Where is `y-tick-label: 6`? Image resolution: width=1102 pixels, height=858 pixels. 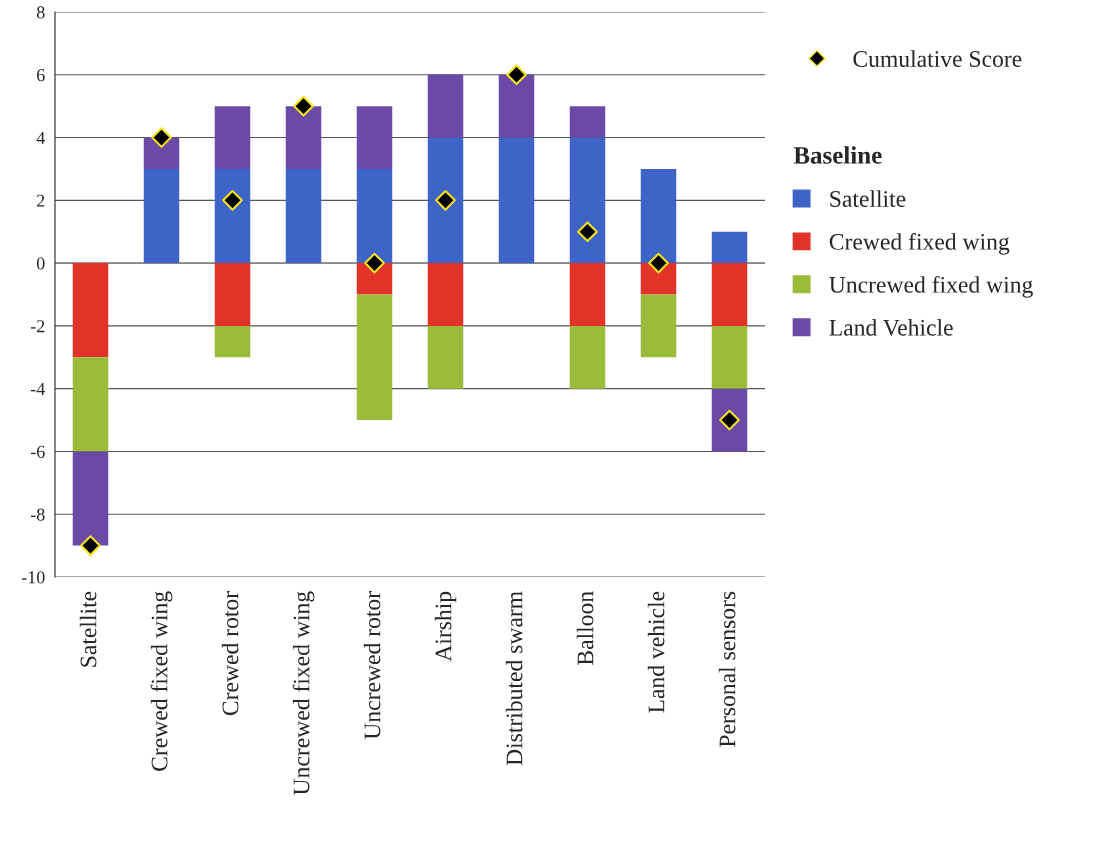 y-tick-label: 6 is located at coordinates (41, 75).